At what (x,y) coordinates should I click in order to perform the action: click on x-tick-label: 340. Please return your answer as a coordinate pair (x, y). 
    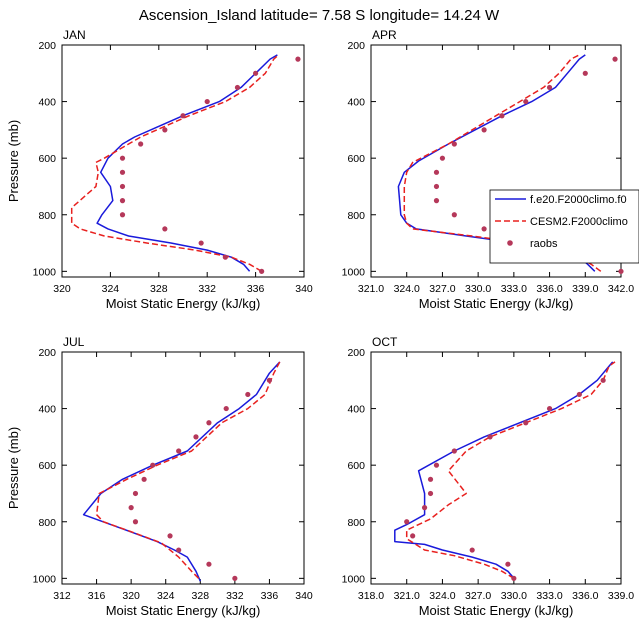
    Looking at the image, I should click on (304, 289).